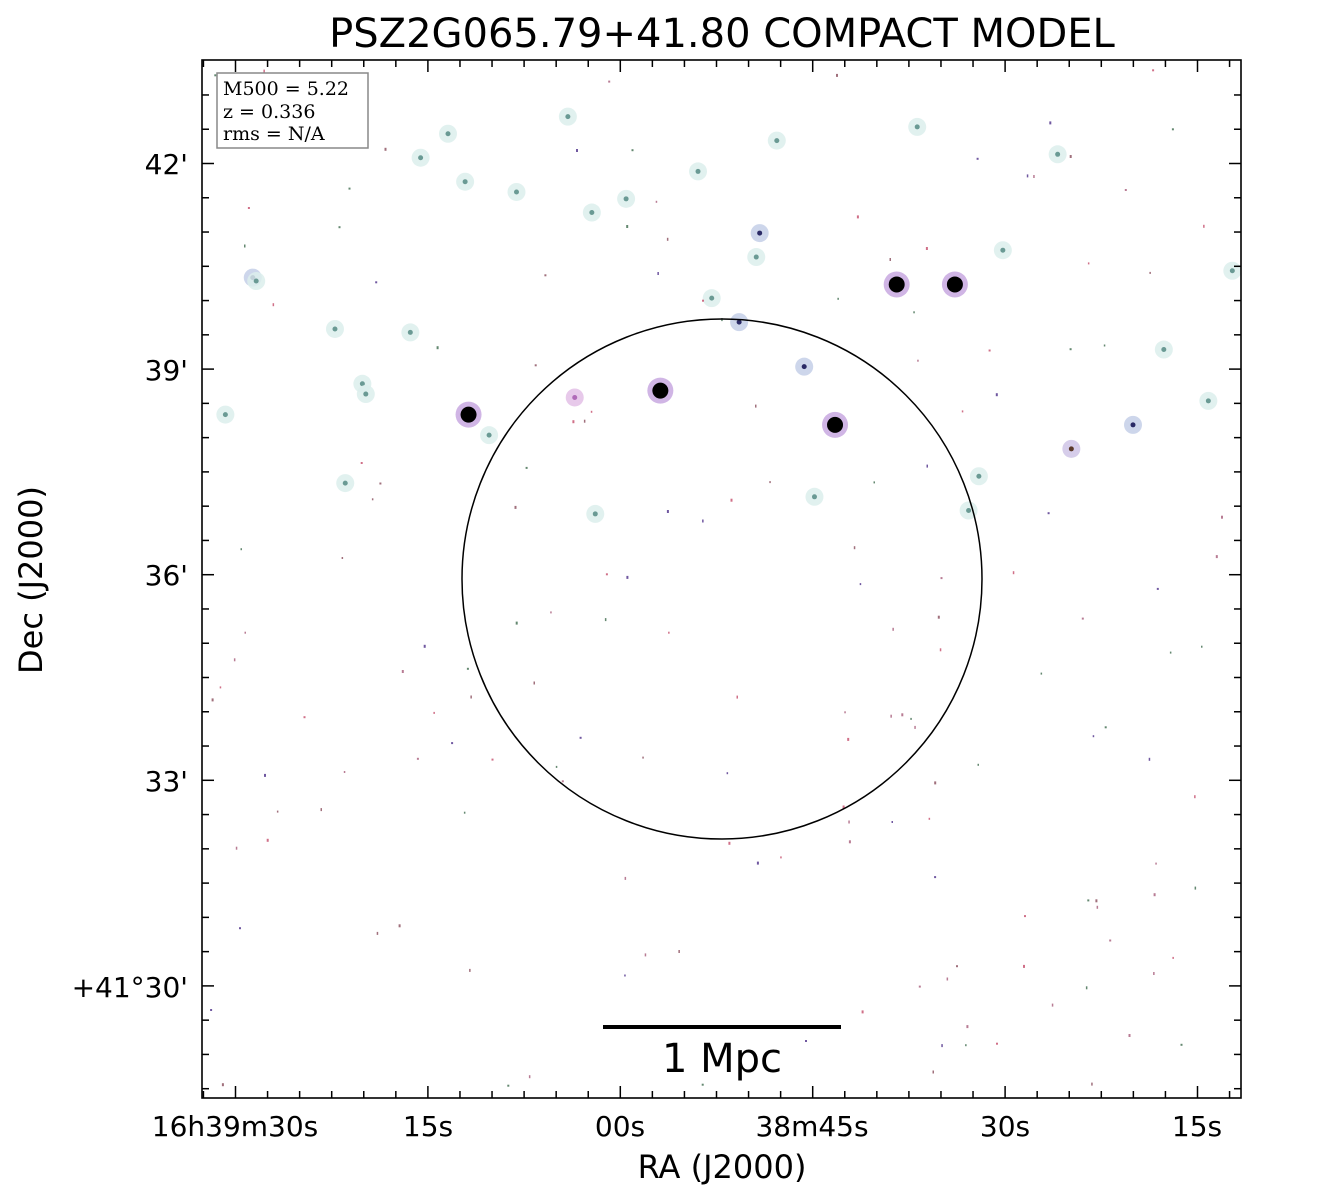 The width and height of the screenshot is (1321, 1200). What do you see at coordinates (166, 370) in the screenshot?
I see `y-tick-label: 39'` at bounding box center [166, 370].